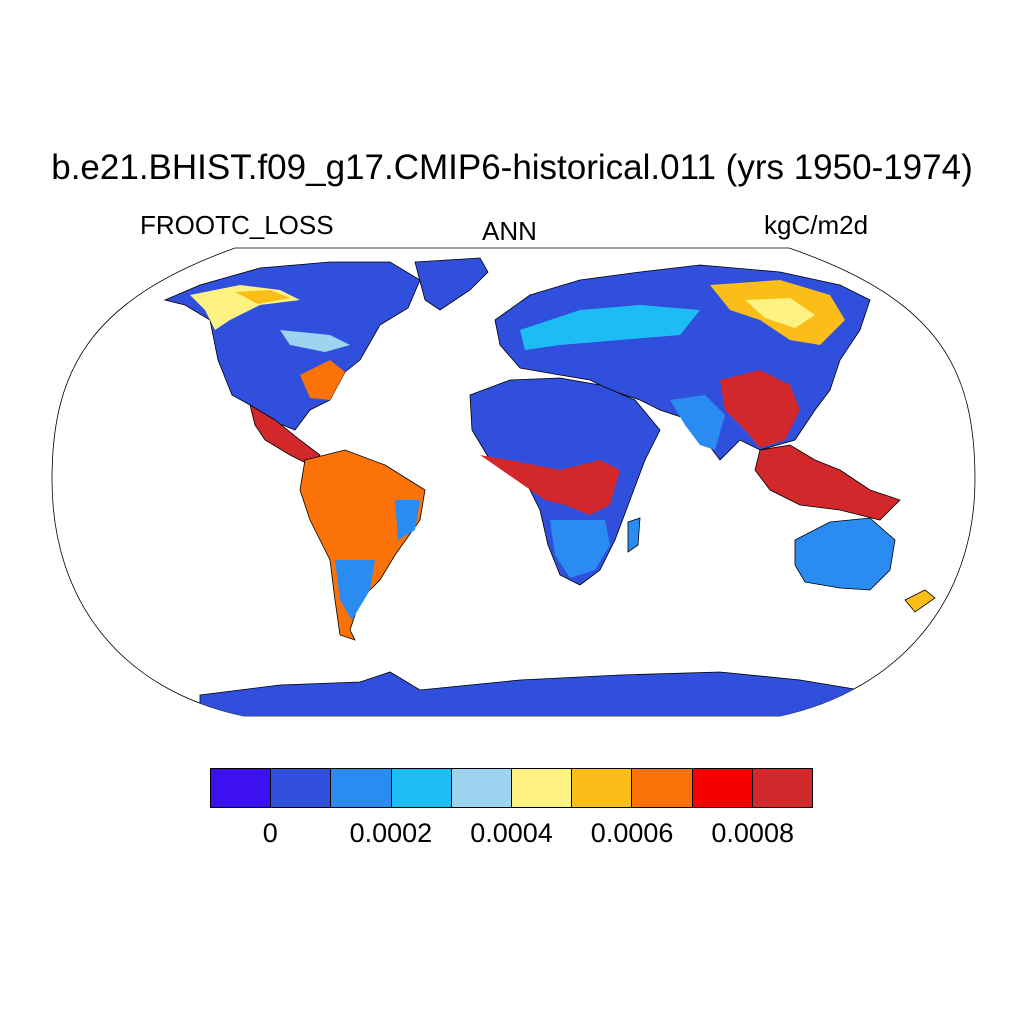 The width and height of the screenshot is (1024, 1024). Describe the element at coordinates (845, 554) in the screenshot. I see `australia-region` at that location.